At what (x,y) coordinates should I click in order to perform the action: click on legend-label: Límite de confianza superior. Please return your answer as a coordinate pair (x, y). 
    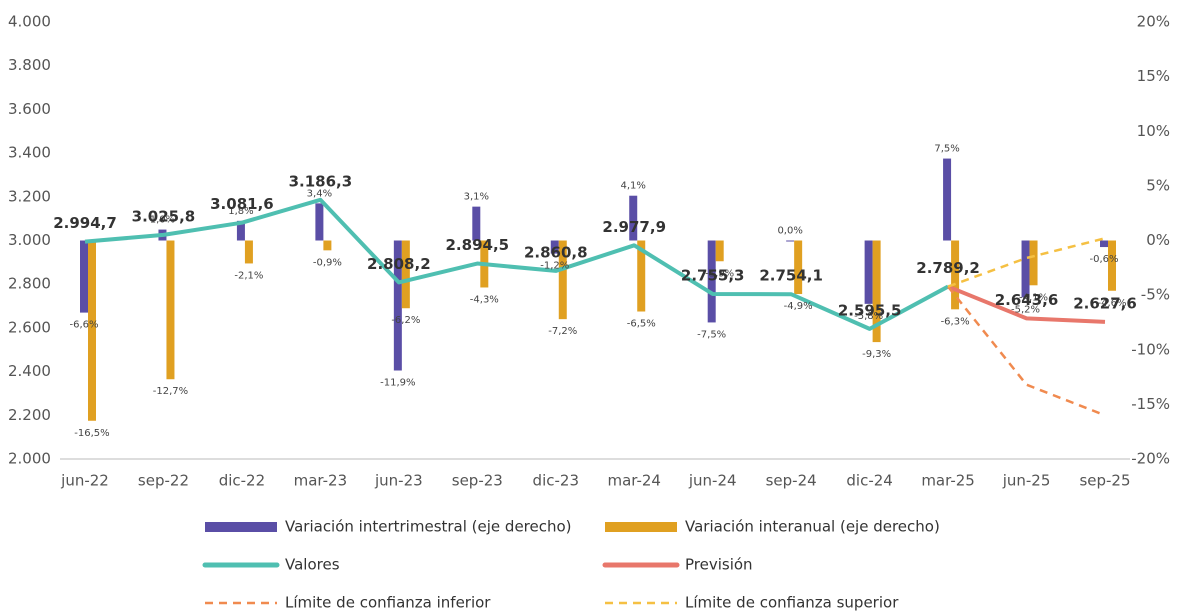
    Looking at the image, I should click on (792, 603).